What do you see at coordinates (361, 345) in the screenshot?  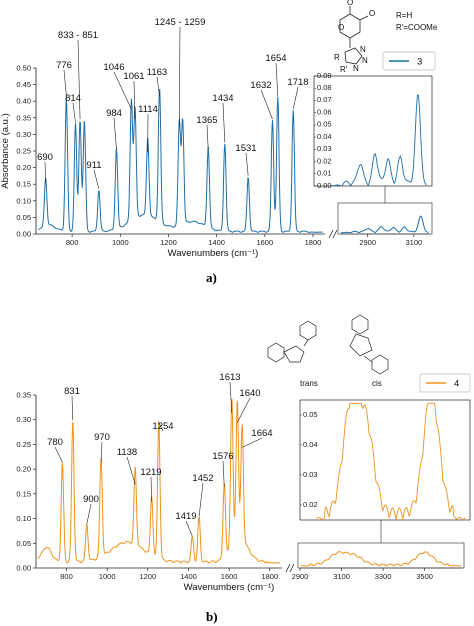 I see `cis-core-ring` at bounding box center [361, 345].